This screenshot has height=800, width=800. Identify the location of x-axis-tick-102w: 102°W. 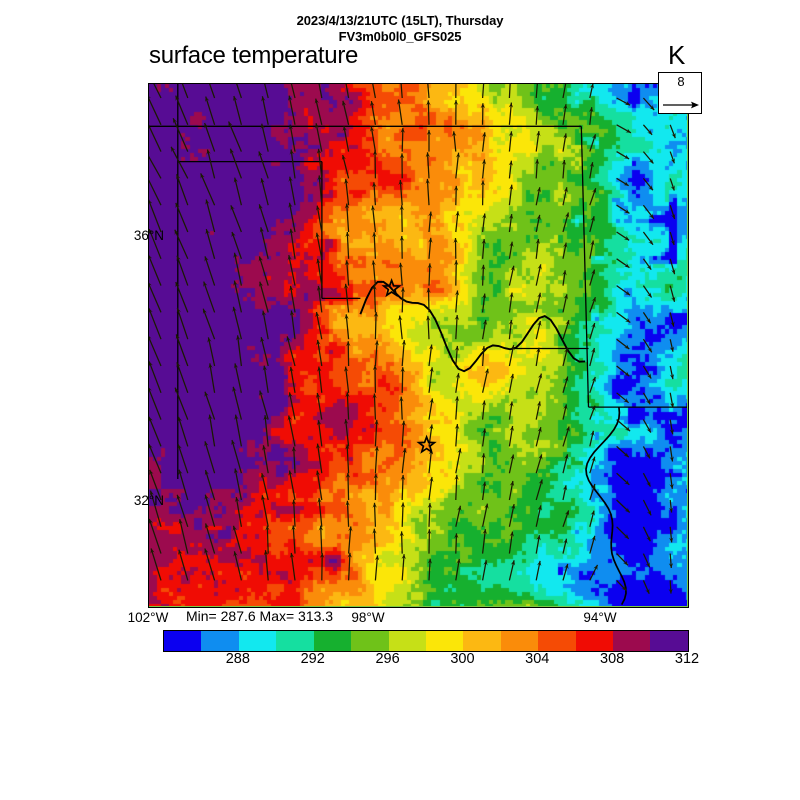
(148, 617).